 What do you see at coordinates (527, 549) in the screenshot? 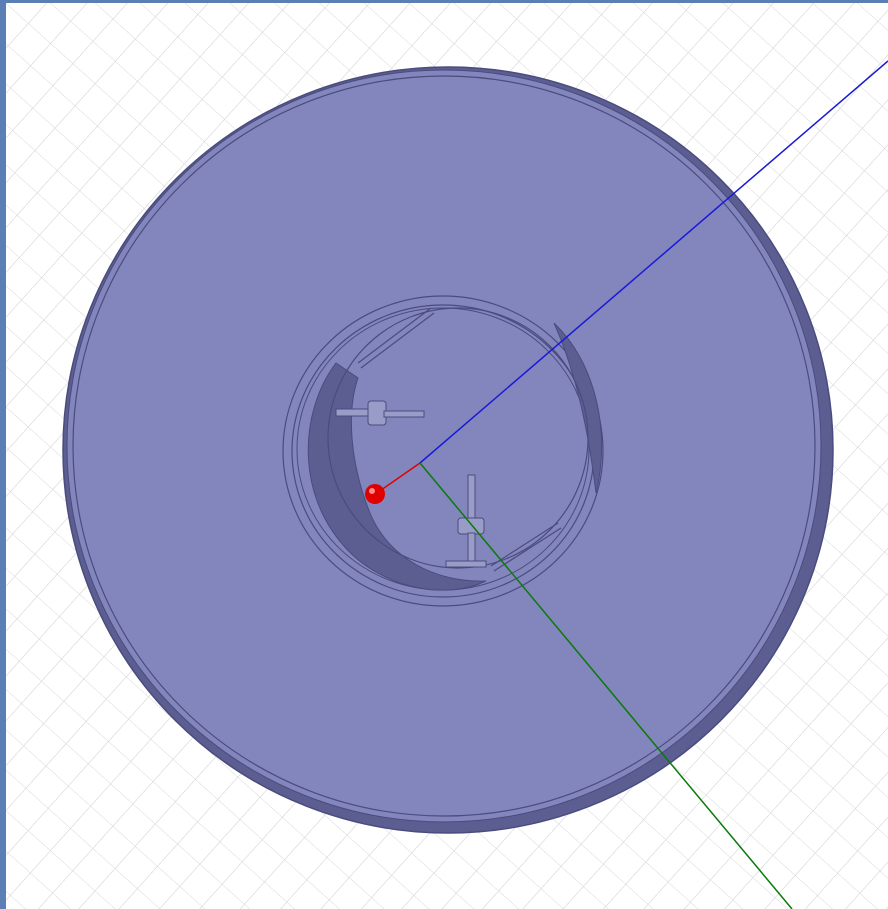
I see `strut-lower` at bounding box center [527, 549].